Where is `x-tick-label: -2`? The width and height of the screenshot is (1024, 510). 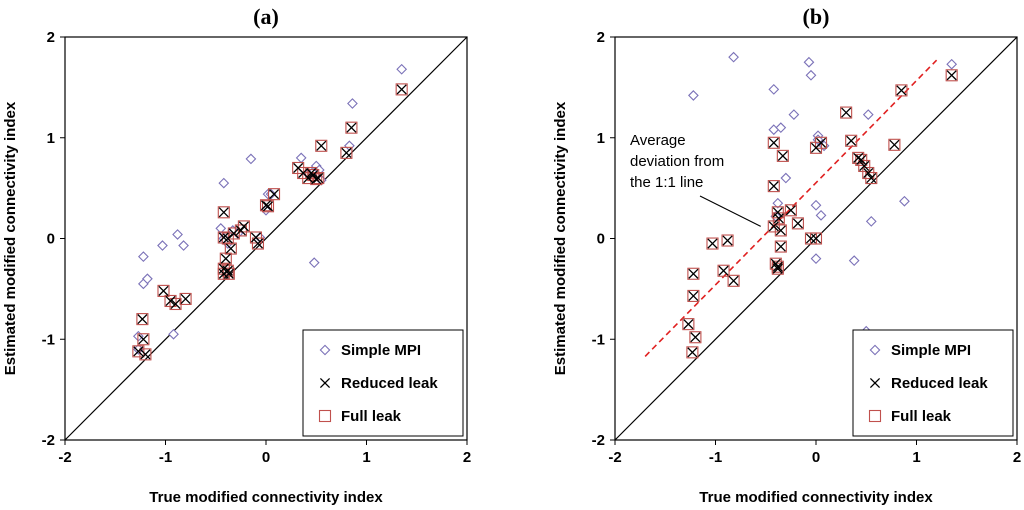 x-tick-label: -2 is located at coordinates (614, 457).